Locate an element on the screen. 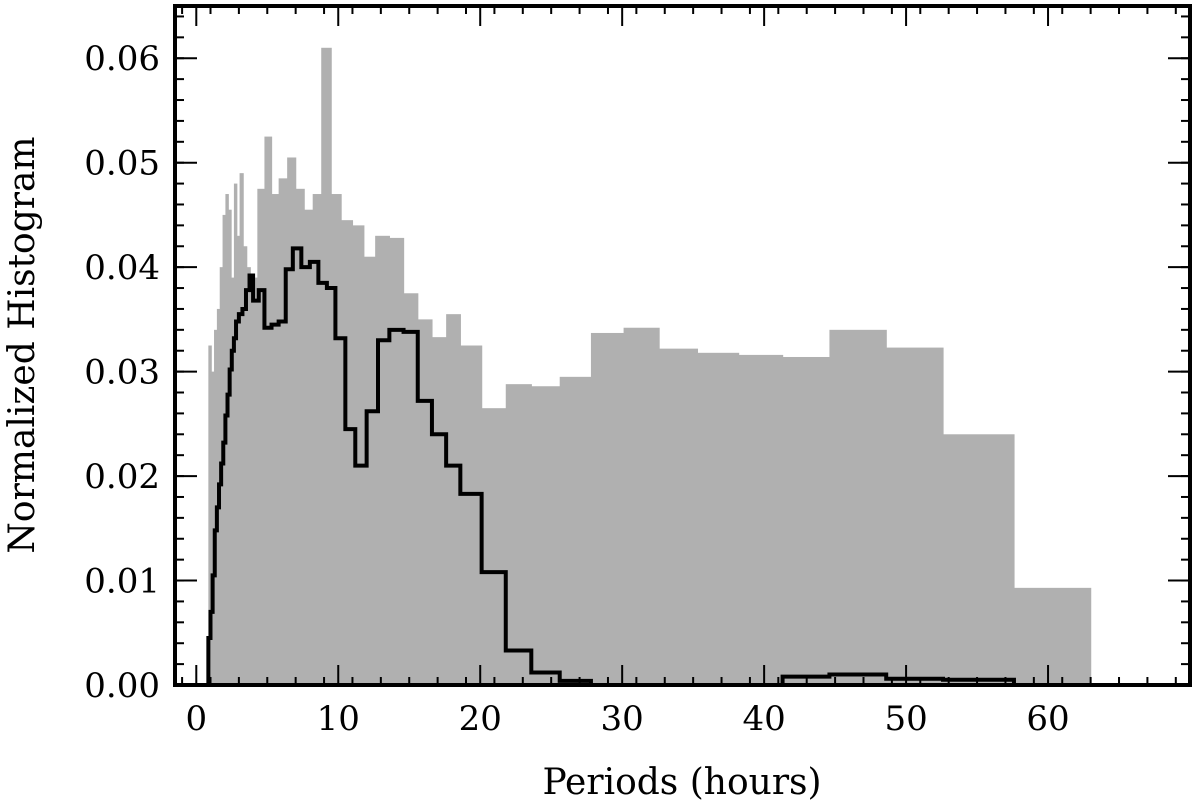 The height and width of the screenshot is (811, 1200). x-tick-label: 20 is located at coordinates (480, 719).